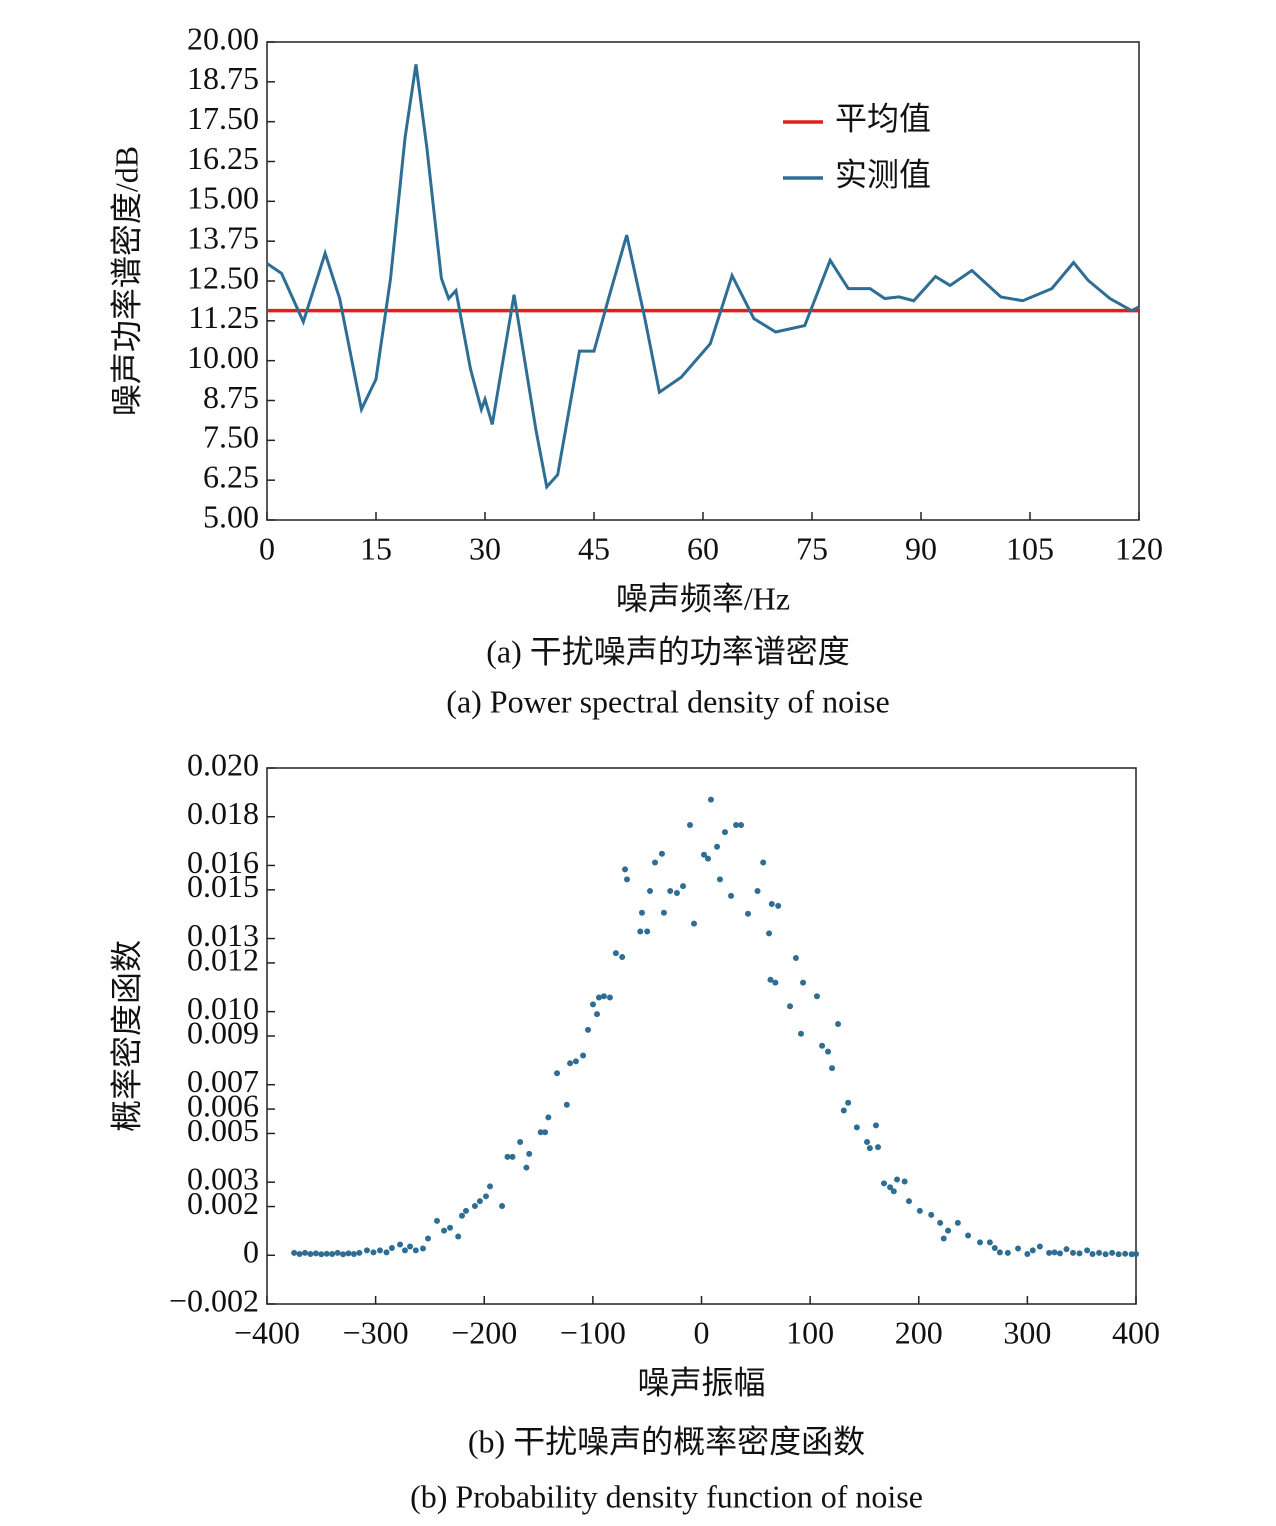  Describe the element at coordinates (126, 1036) in the screenshot. I see `y-axis-label: 概率密度函数` at that location.